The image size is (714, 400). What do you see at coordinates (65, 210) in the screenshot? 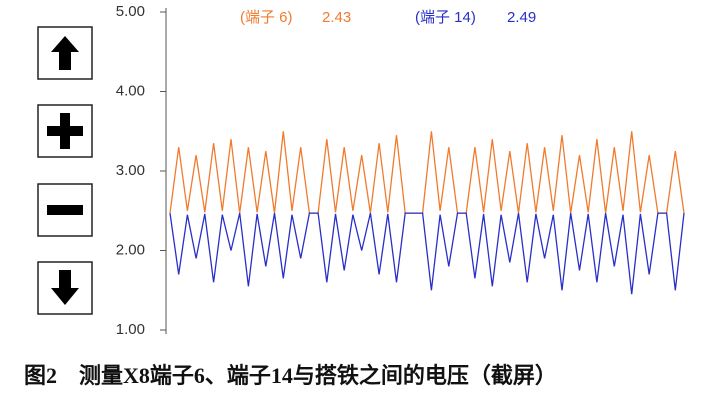
I see `minus-button` at bounding box center [65, 210].